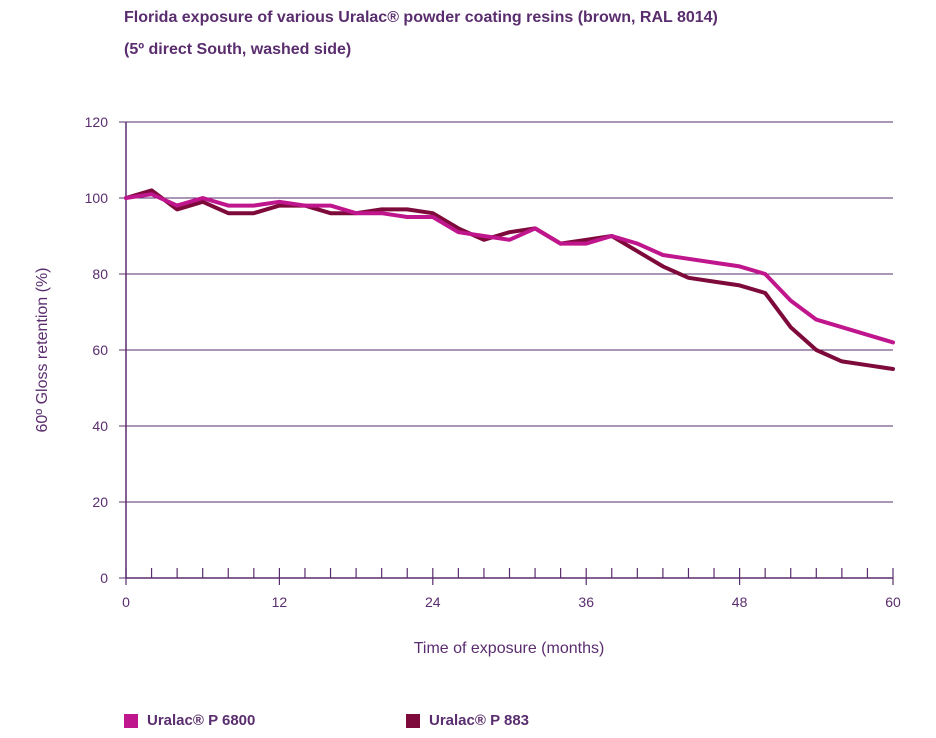 The image size is (936, 738). Describe the element at coordinates (201, 720) in the screenshot. I see `legend-label-p6800: Uralac® P 6800` at that location.